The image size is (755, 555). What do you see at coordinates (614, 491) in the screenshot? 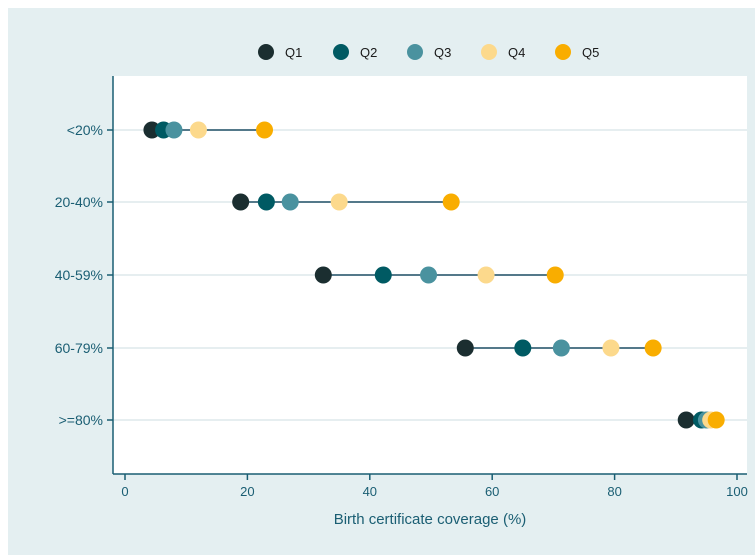
I see `x-tick-label: 80` at bounding box center [614, 491].